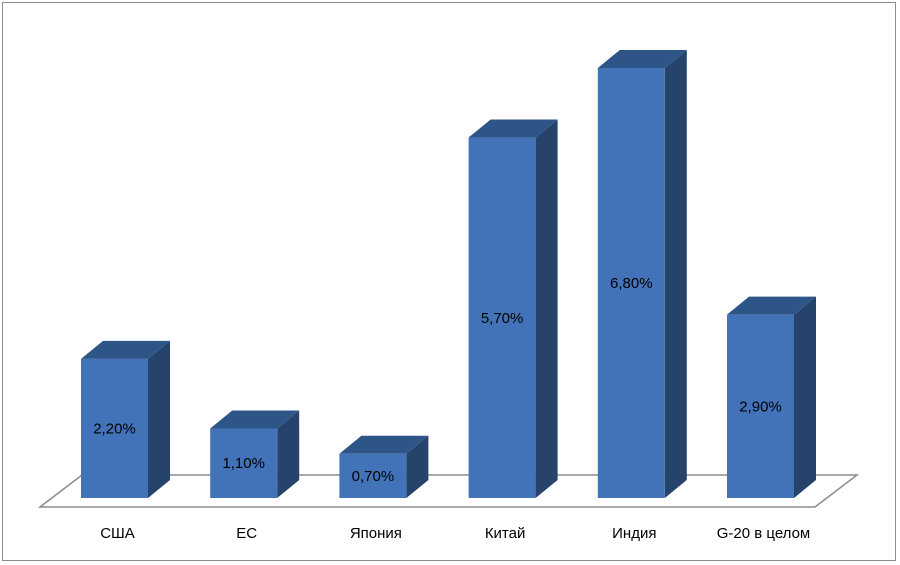 Image resolution: width=900 pixels, height=565 pixels. What do you see at coordinates (505, 533) in the screenshot?
I see `category-label: Китай` at bounding box center [505, 533].